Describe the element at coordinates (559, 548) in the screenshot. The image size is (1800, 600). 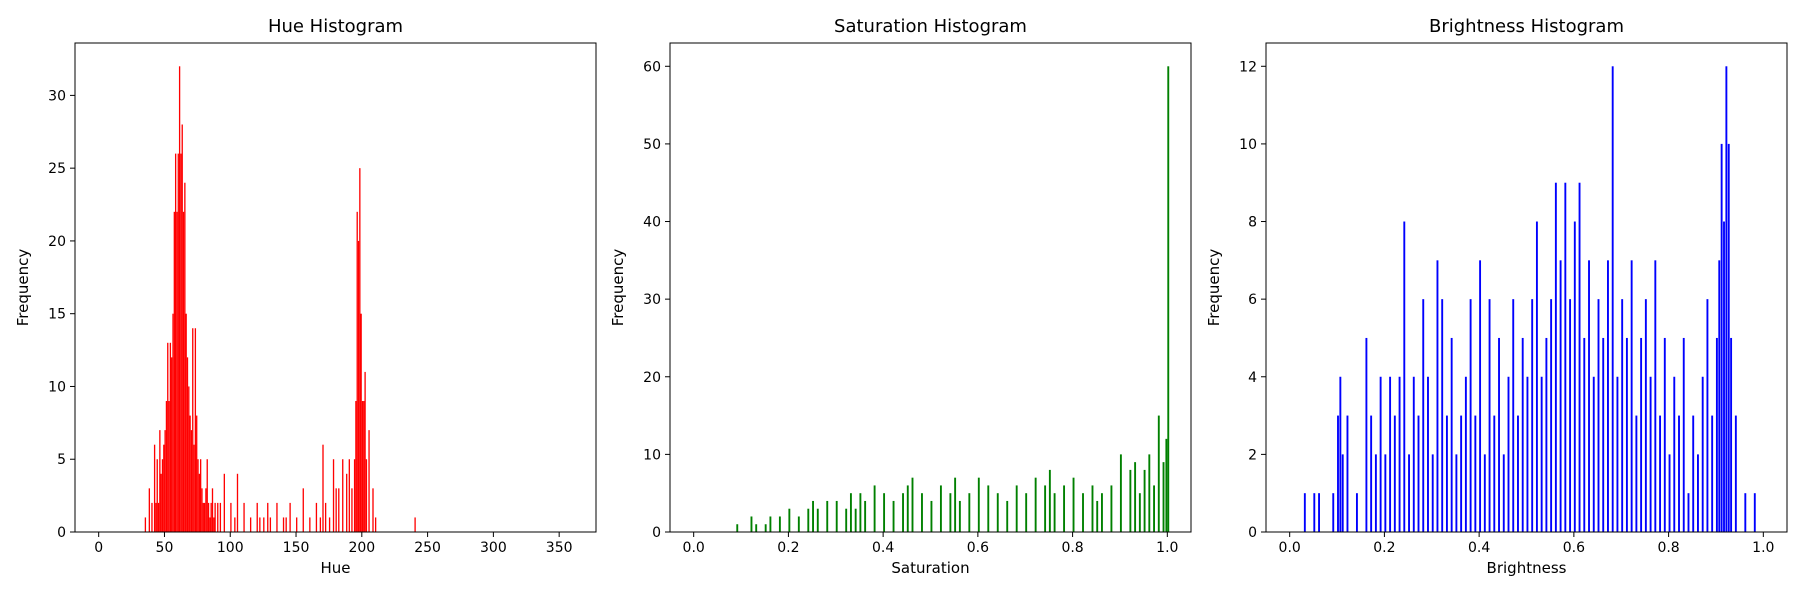
I see `x-tick-label: 350` at that location.